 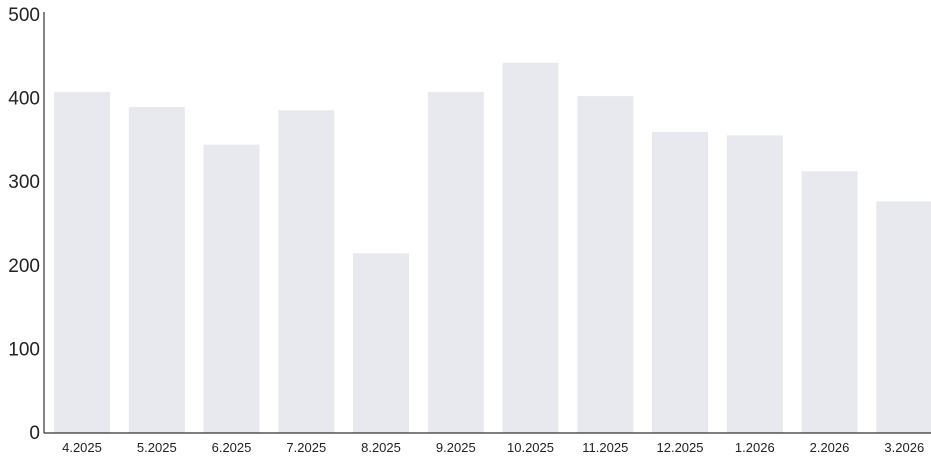 I want to click on x-tick-label: 10.2025, so click(x=530, y=447).